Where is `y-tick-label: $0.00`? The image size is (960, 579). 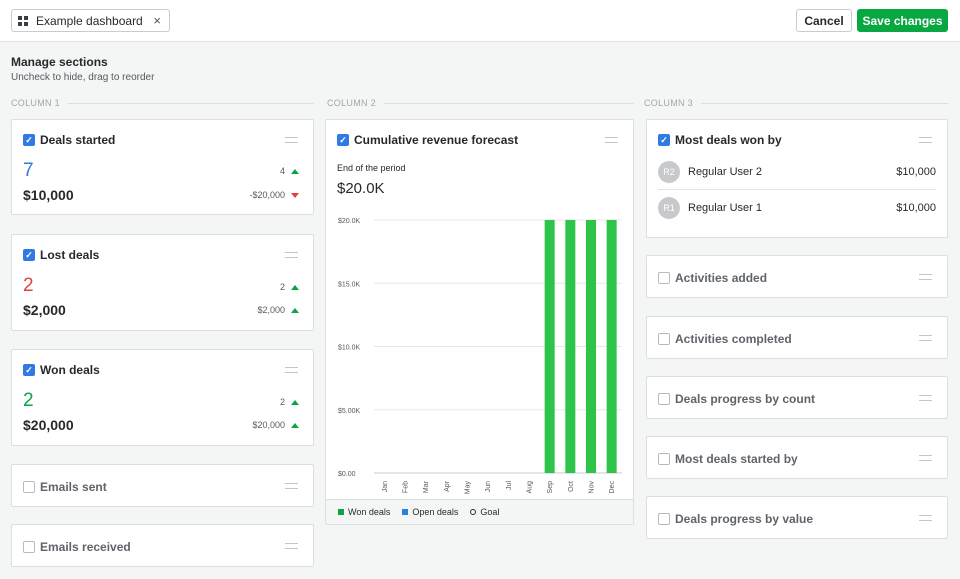 y-tick-label: $0.00 is located at coordinates (347, 474).